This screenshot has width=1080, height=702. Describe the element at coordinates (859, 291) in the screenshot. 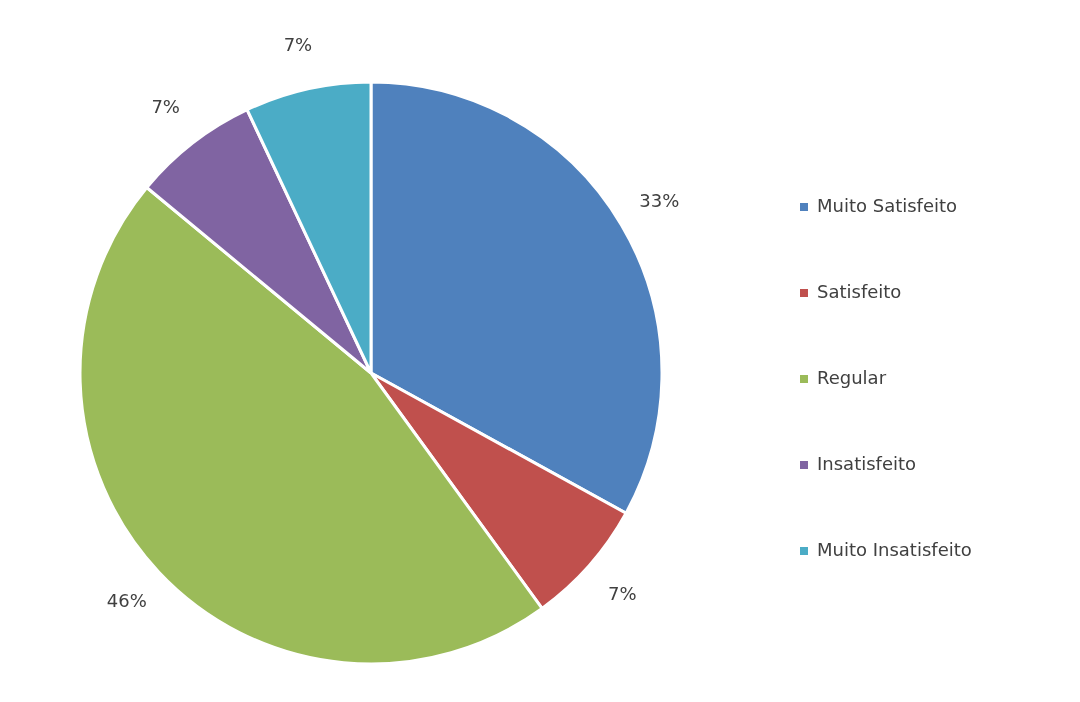

I see `legend-label: Satisfeito` at that location.